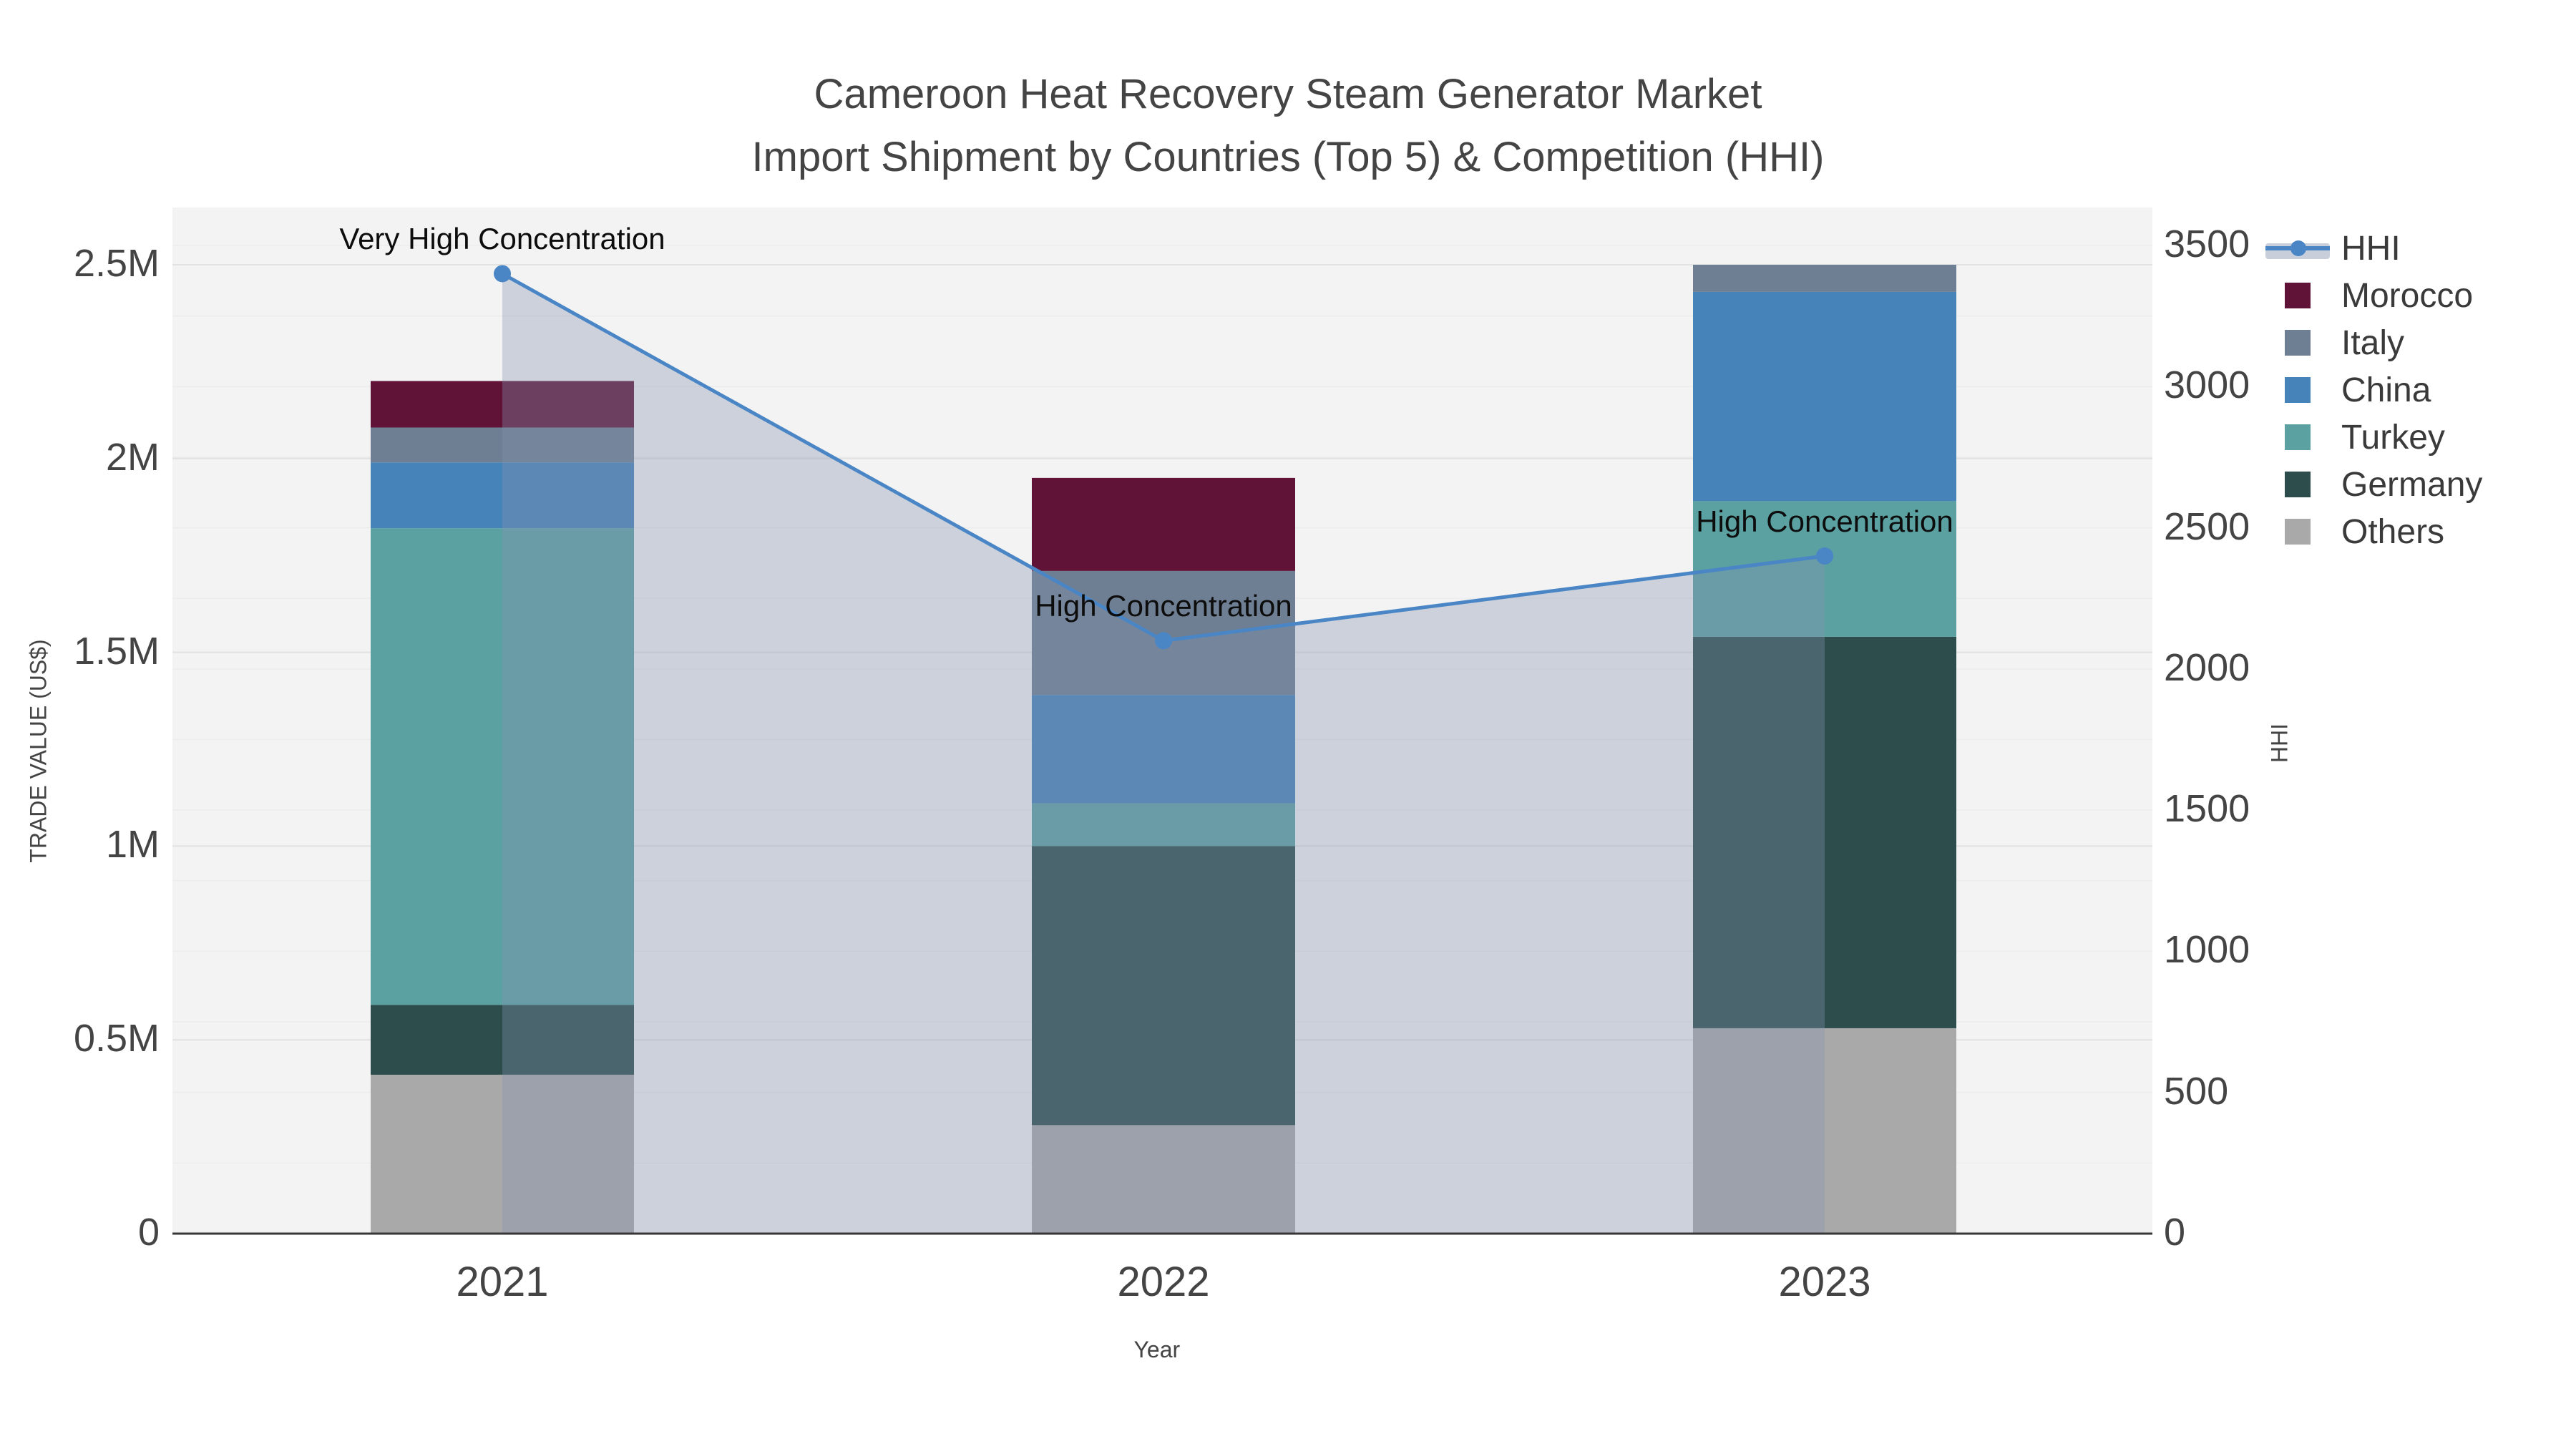  I want to click on y-right-tick-2000: 2000, so click(2207, 667).